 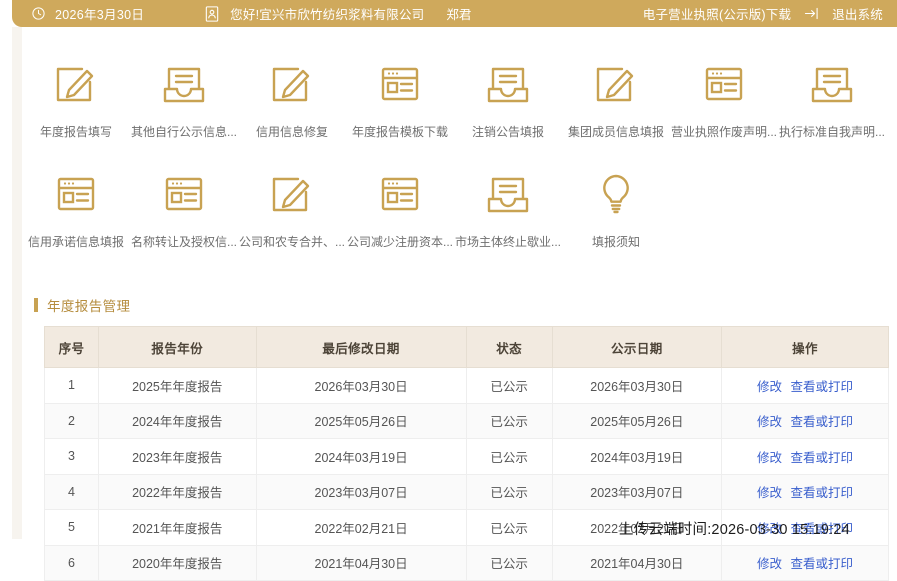 I want to click on clock-icon, so click(x=38, y=14).